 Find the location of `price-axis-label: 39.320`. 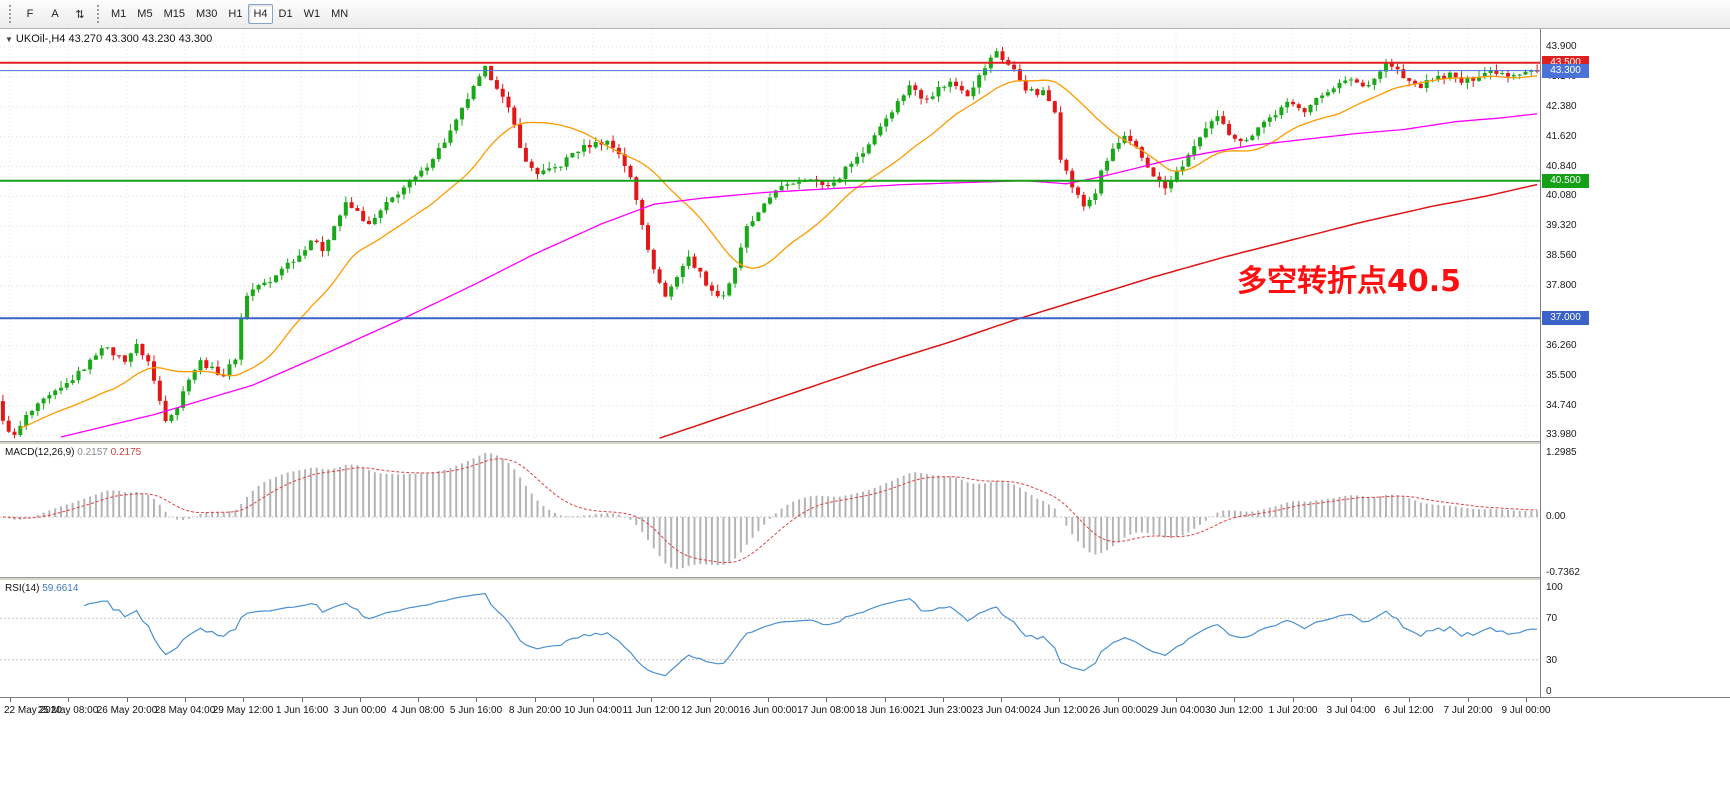

price-axis-label: 39.320 is located at coordinates (1561, 225).